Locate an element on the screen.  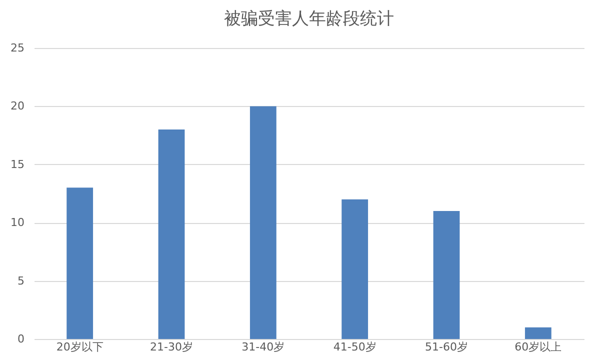
x-tick-label: 20岁以下 is located at coordinates (80, 347).